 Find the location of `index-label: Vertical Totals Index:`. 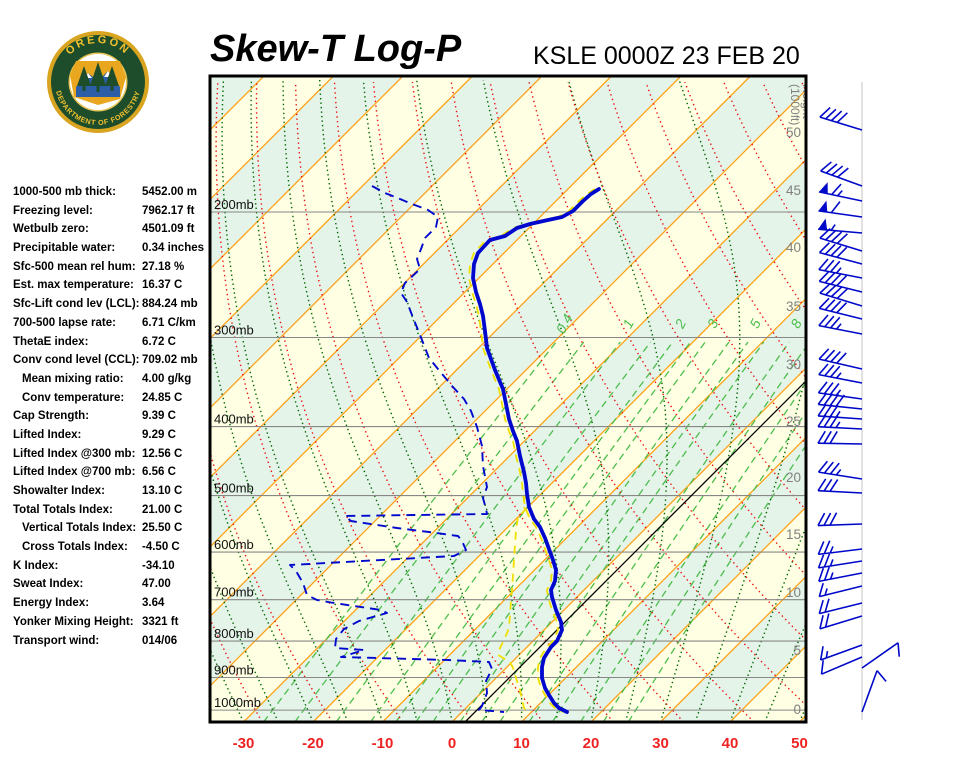

index-label: Vertical Totals Index: is located at coordinates (79, 528).